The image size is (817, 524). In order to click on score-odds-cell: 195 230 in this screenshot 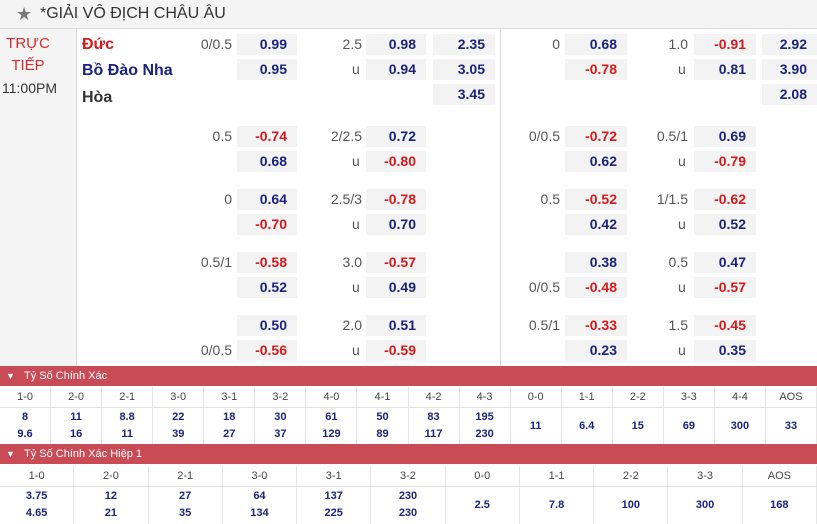, I will do `click(485, 426)`.